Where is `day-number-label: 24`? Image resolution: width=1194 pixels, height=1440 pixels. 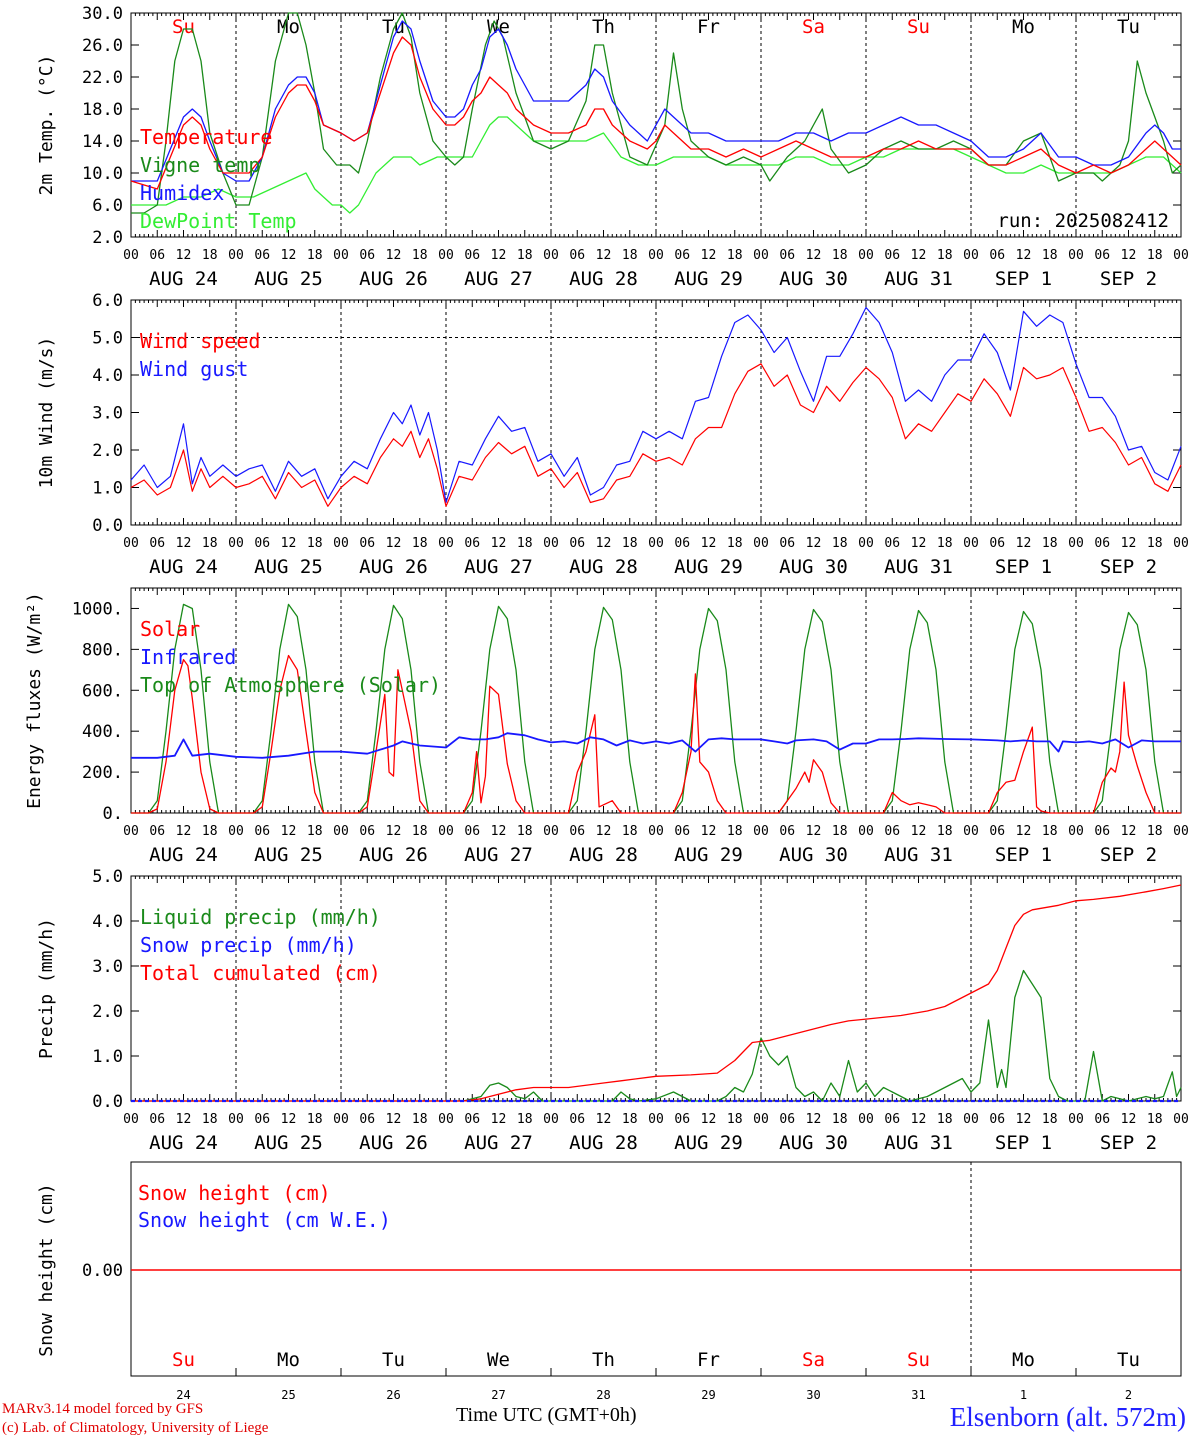 day-number-label: 24 is located at coordinates (183, 1395).